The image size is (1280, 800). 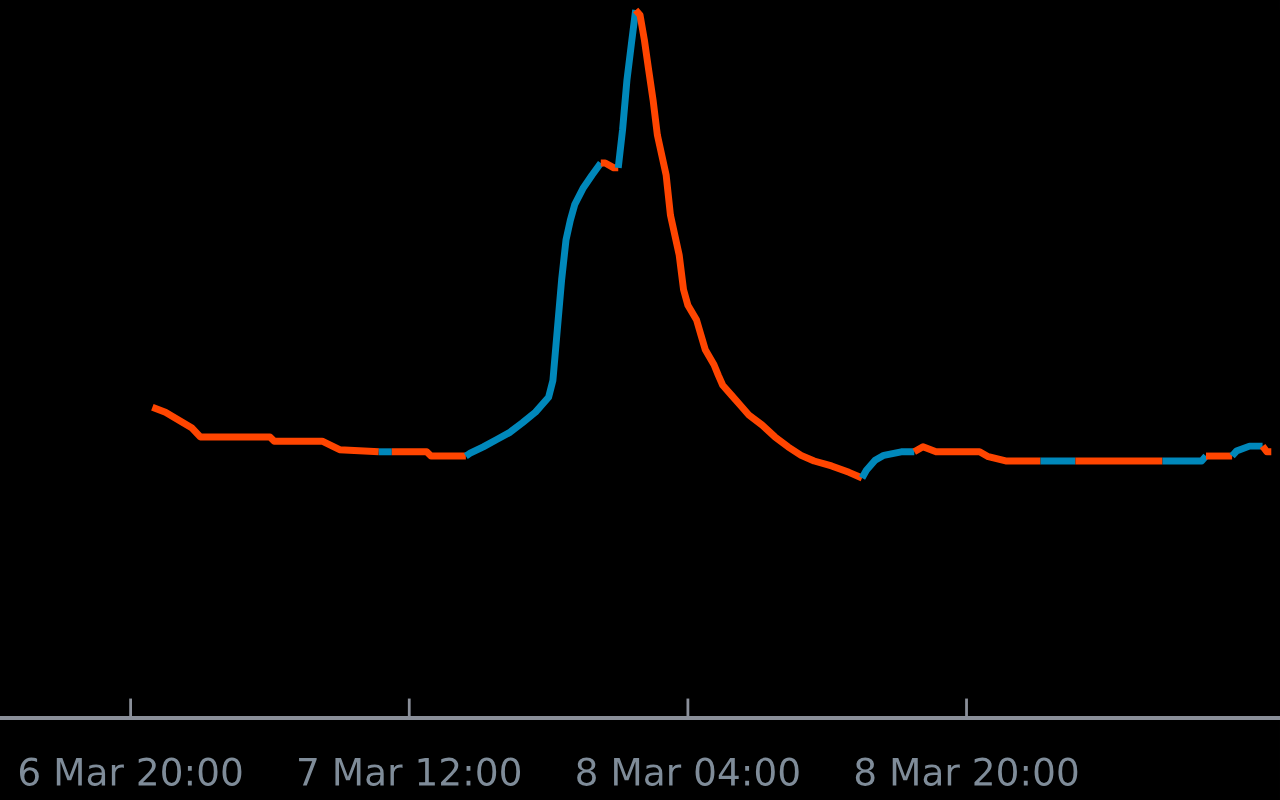 I want to click on x-tick-label: 6 Mar 20:00, so click(x=130, y=771).